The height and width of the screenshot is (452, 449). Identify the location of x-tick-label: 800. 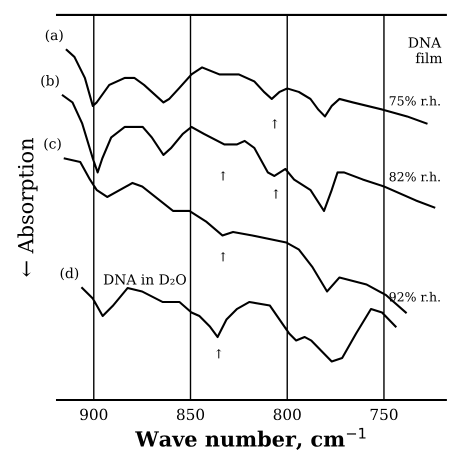
(287, 414).